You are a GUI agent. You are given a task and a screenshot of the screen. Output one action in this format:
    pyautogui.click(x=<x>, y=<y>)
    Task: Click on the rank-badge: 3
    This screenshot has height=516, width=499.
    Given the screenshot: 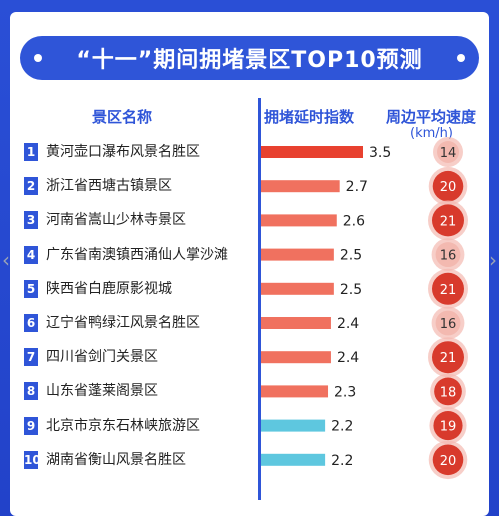 What is the action you would take?
    pyautogui.click(x=31, y=220)
    